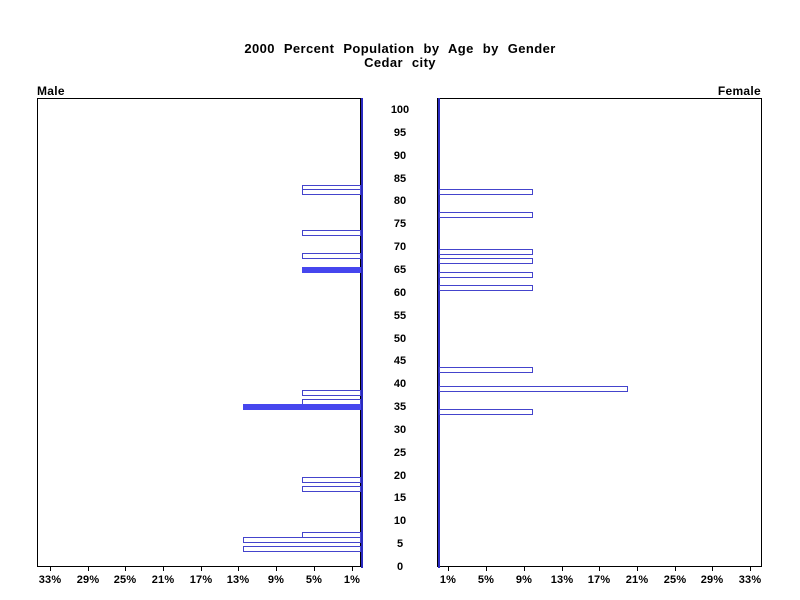 This screenshot has height=600, width=800. What do you see at coordinates (352, 580) in the screenshot?
I see `male-percent-tick-label: 1%` at bounding box center [352, 580].